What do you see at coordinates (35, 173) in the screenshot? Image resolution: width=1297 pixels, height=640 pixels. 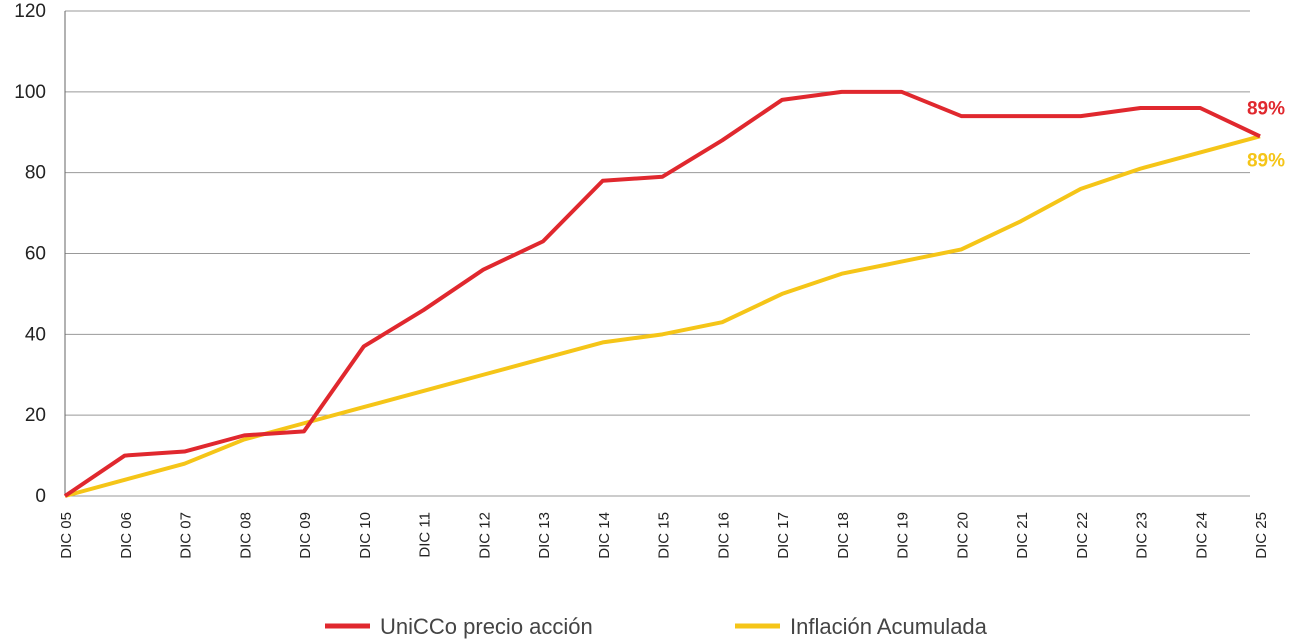 I see `y-tick-label: 80` at bounding box center [35, 173].